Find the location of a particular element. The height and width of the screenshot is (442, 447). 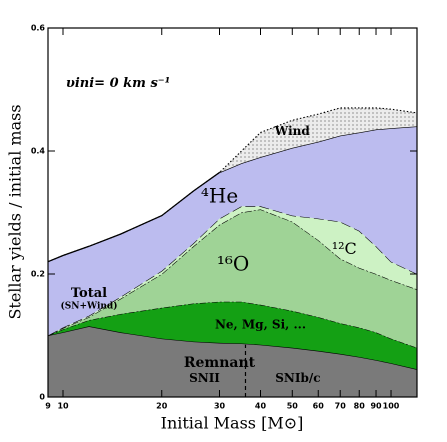

x-tick-label: 90 is located at coordinates (376, 406).